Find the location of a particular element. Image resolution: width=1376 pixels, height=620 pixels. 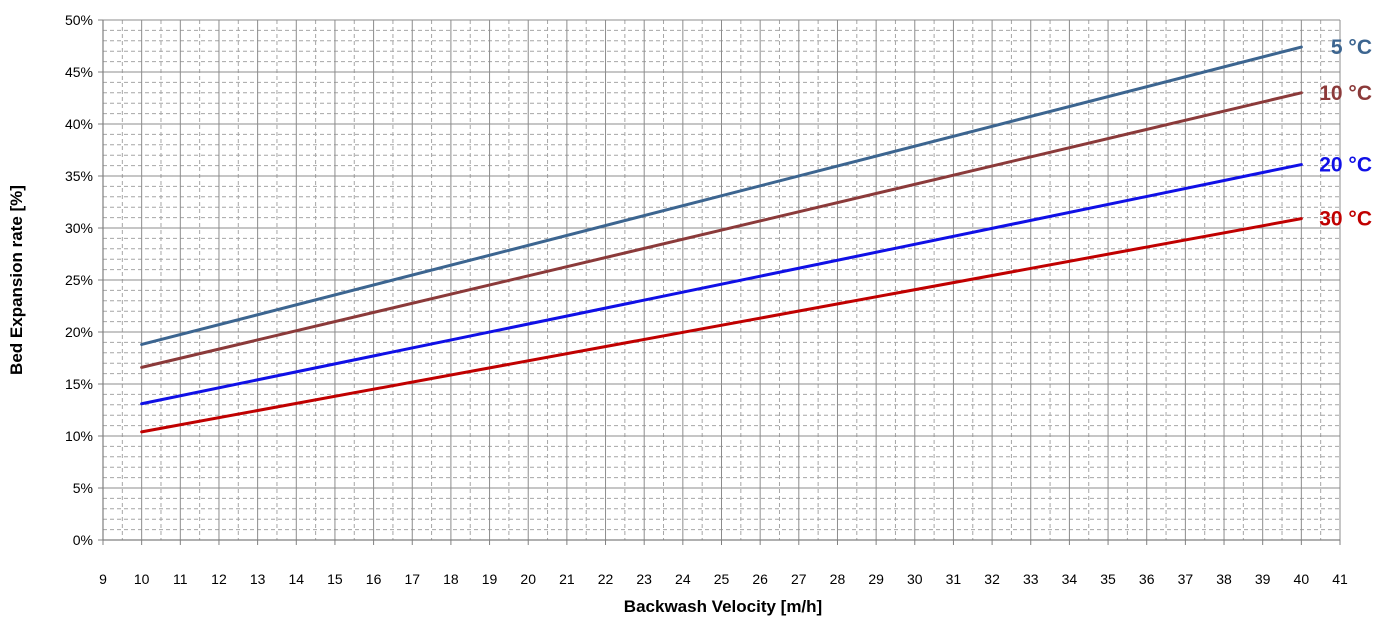

x-tick-label: 14 is located at coordinates (296, 579).